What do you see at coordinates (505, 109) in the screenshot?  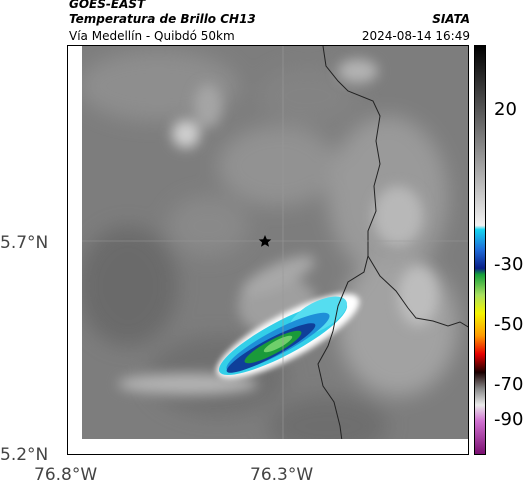 I see `colorbar-tick-20: 20` at bounding box center [505, 109].